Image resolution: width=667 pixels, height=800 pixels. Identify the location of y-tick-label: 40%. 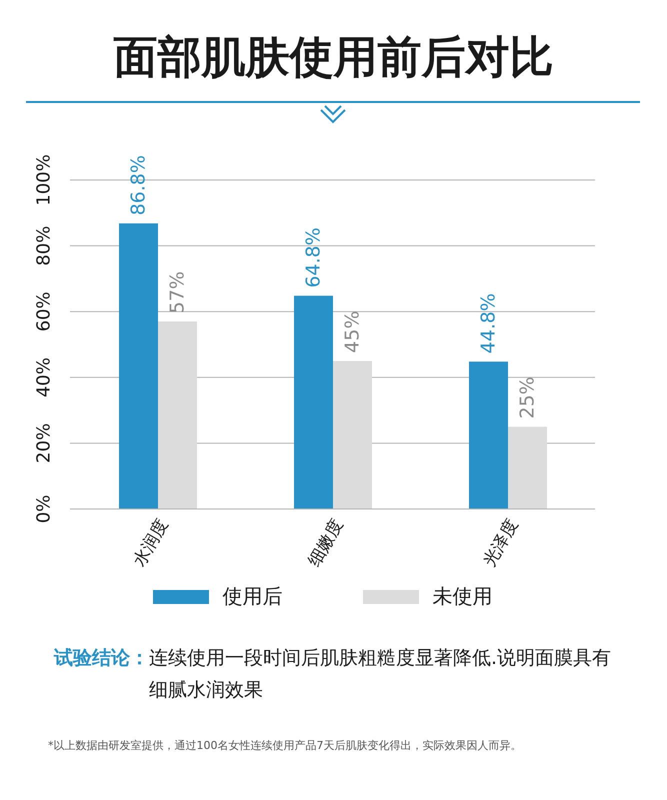
(44, 377).